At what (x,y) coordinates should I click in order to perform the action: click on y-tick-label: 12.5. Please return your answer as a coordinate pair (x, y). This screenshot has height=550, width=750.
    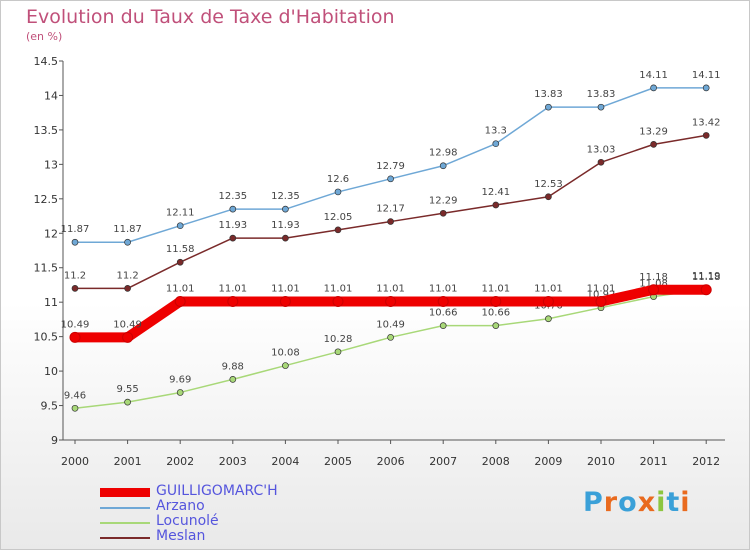
    Looking at the image, I should click on (46, 199).